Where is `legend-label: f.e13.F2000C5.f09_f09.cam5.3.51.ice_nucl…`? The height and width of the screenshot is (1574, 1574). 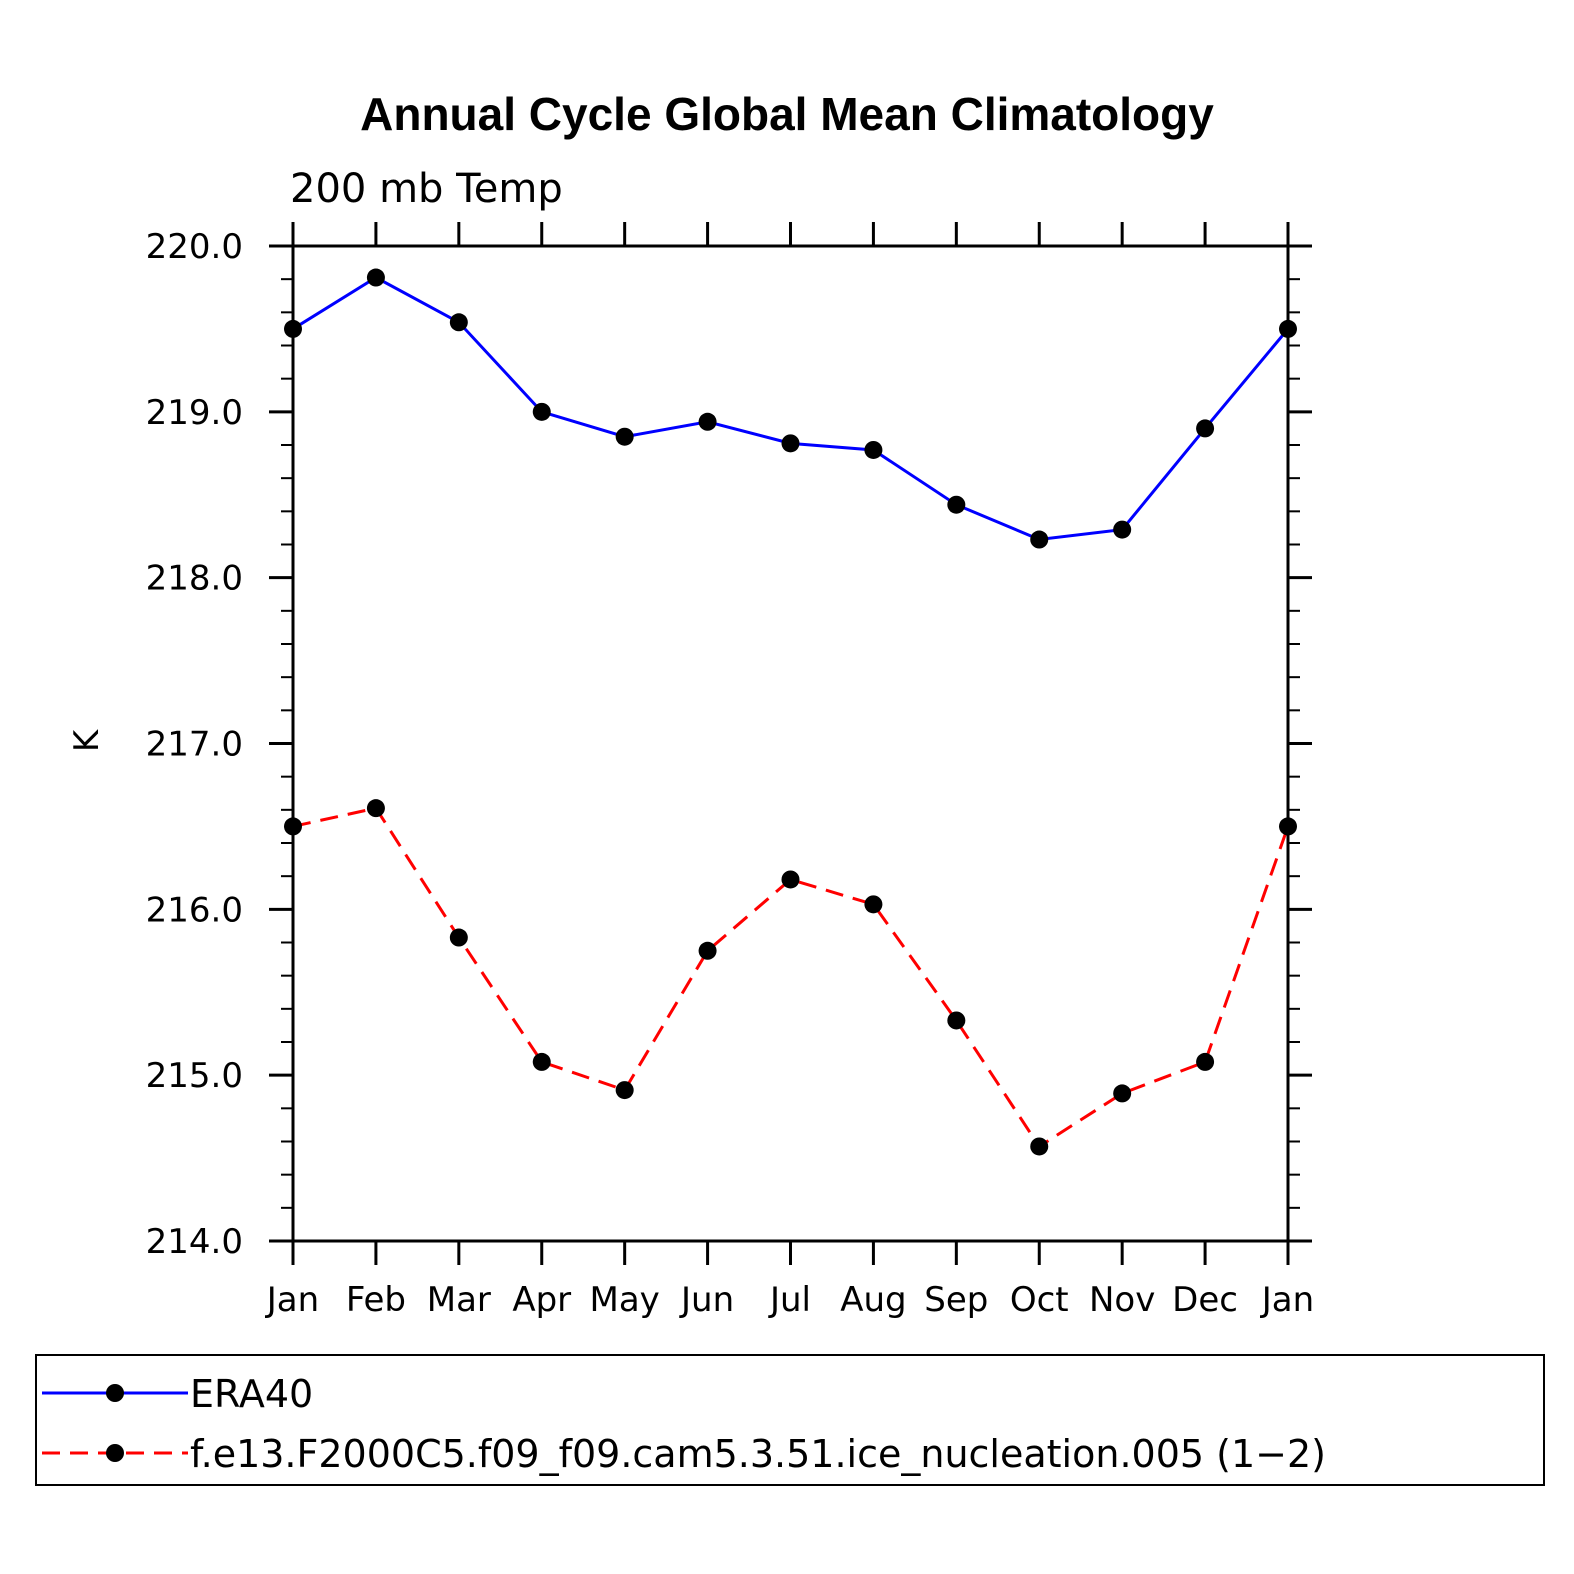 legend-label: f.e13.F2000C5.f09_f09.cam5.3.51.ice_nucl… is located at coordinates (758, 1454).